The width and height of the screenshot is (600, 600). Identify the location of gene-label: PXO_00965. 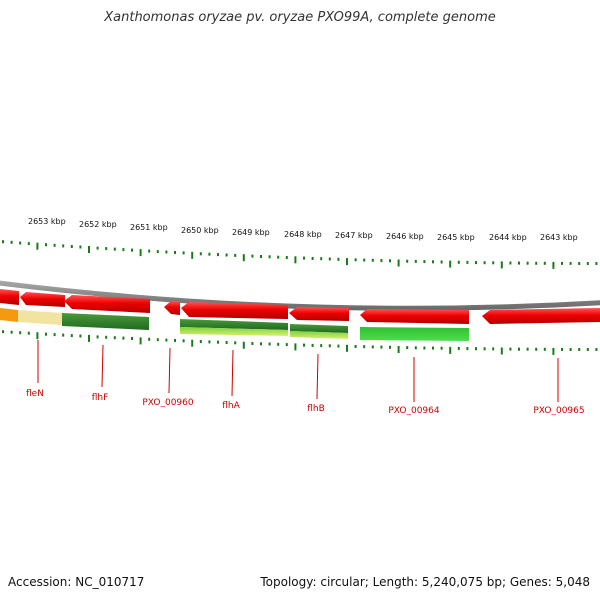
(558, 411).